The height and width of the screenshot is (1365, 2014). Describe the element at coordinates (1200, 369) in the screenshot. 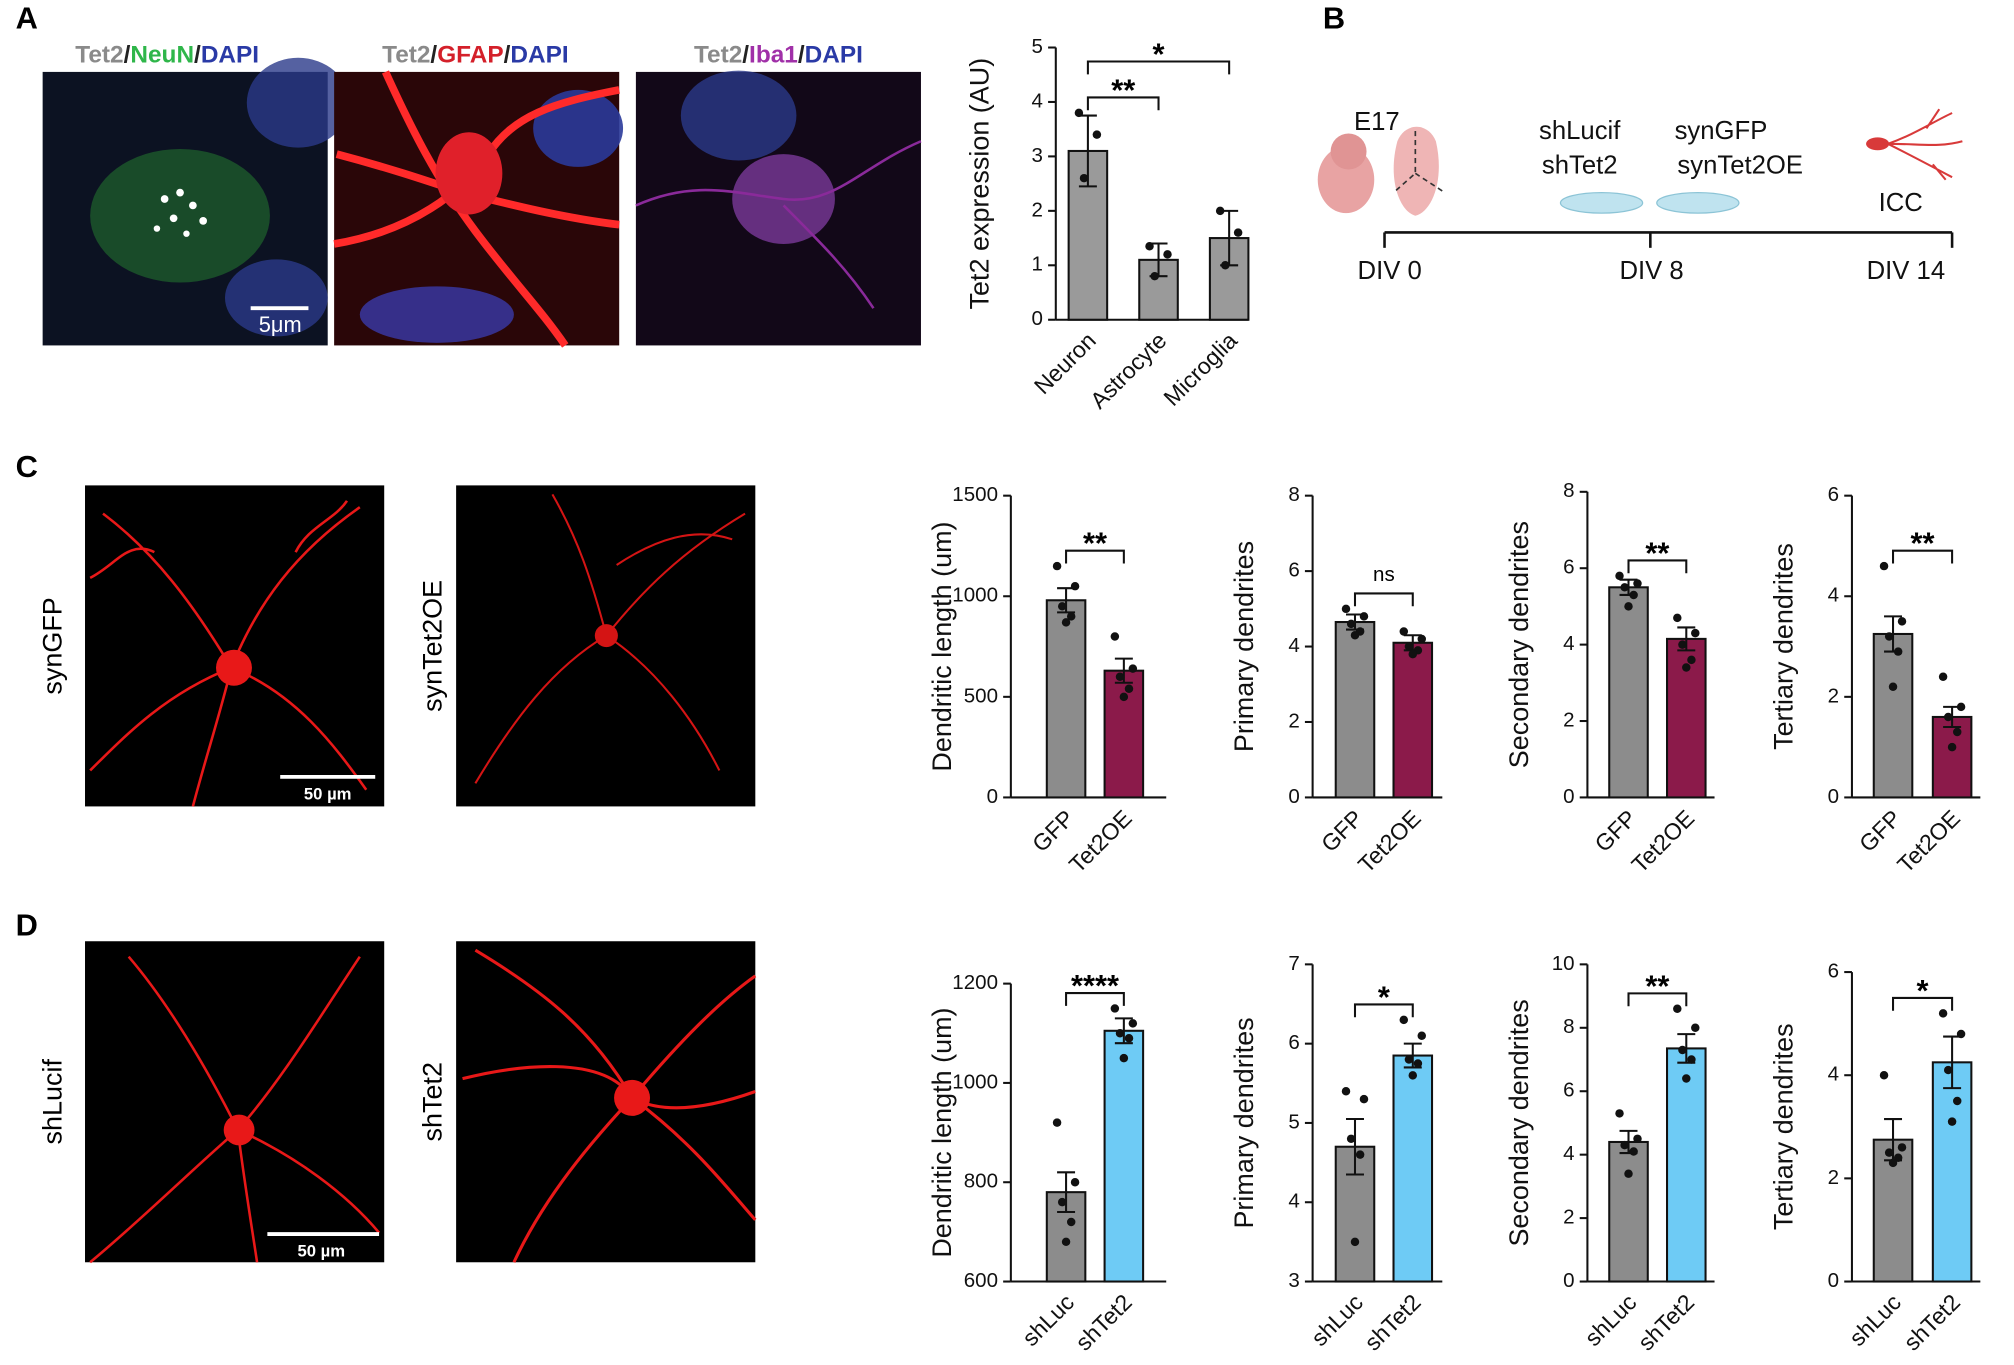

I see `x-tick-label: Microglia` at that location.